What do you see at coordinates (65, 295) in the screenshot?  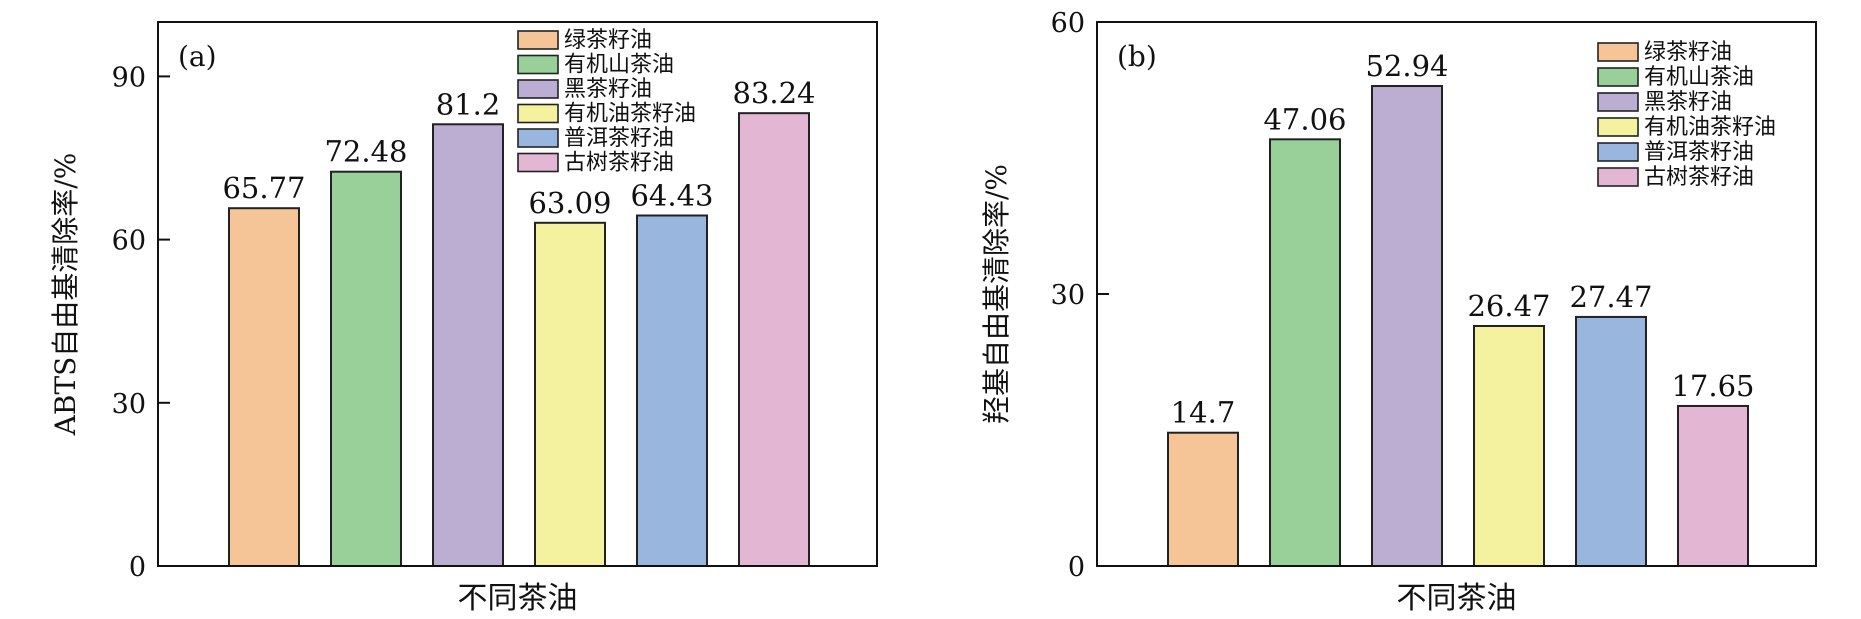 I see `y-axis-title: ABTS自由基清除率/%` at bounding box center [65, 295].